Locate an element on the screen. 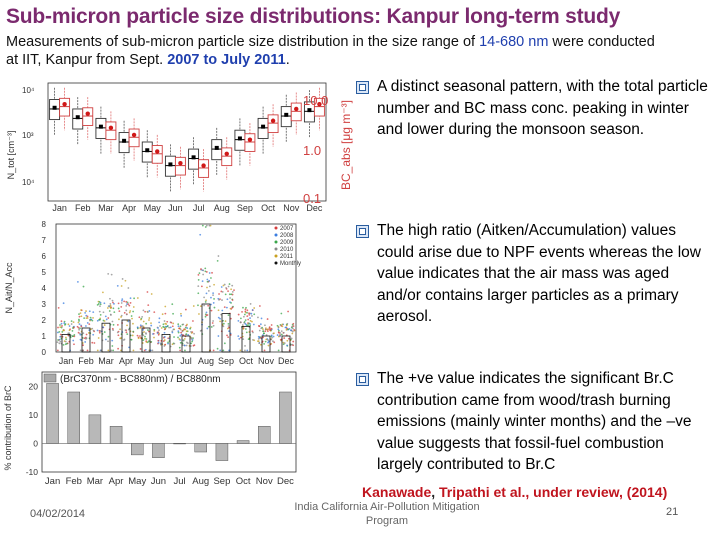 The image size is (720, 540). legend-label: Monthly is located at coordinates (290, 264).